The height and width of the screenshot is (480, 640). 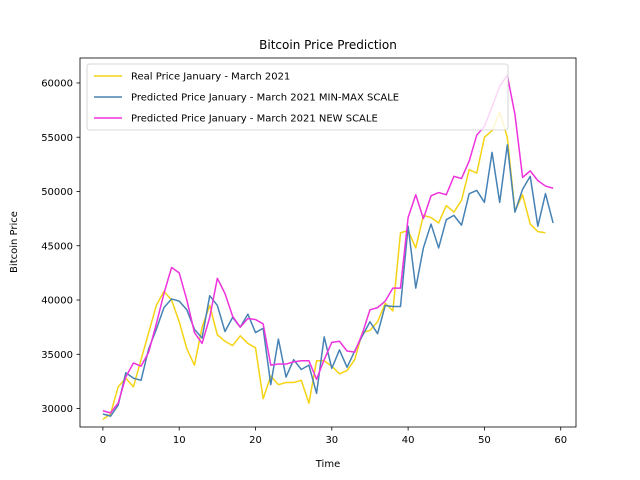 What do you see at coordinates (331, 440) in the screenshot?
I see `x-tick-label: 30` at bounding box center [331, 440].